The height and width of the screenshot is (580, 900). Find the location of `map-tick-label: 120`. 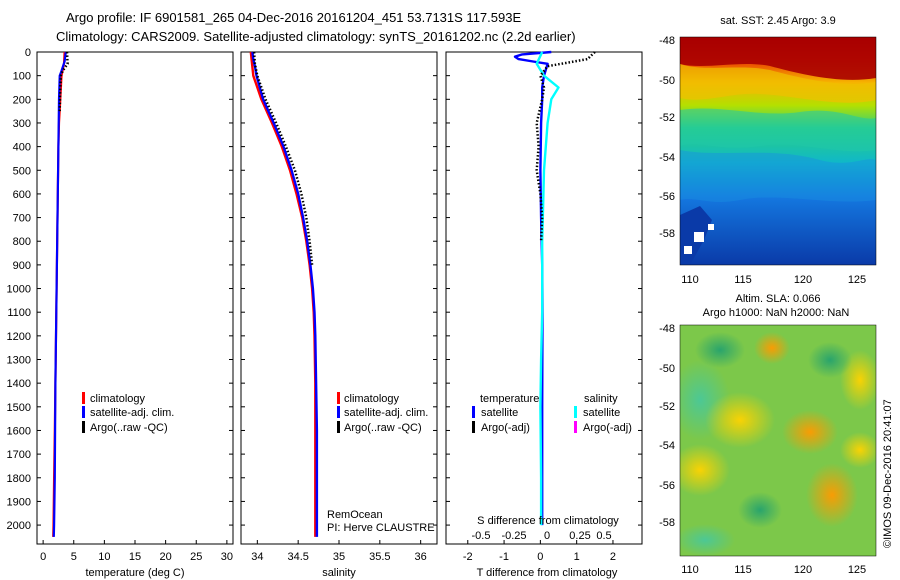

map-tick-label: 120 is located at coordinates (803, 570).